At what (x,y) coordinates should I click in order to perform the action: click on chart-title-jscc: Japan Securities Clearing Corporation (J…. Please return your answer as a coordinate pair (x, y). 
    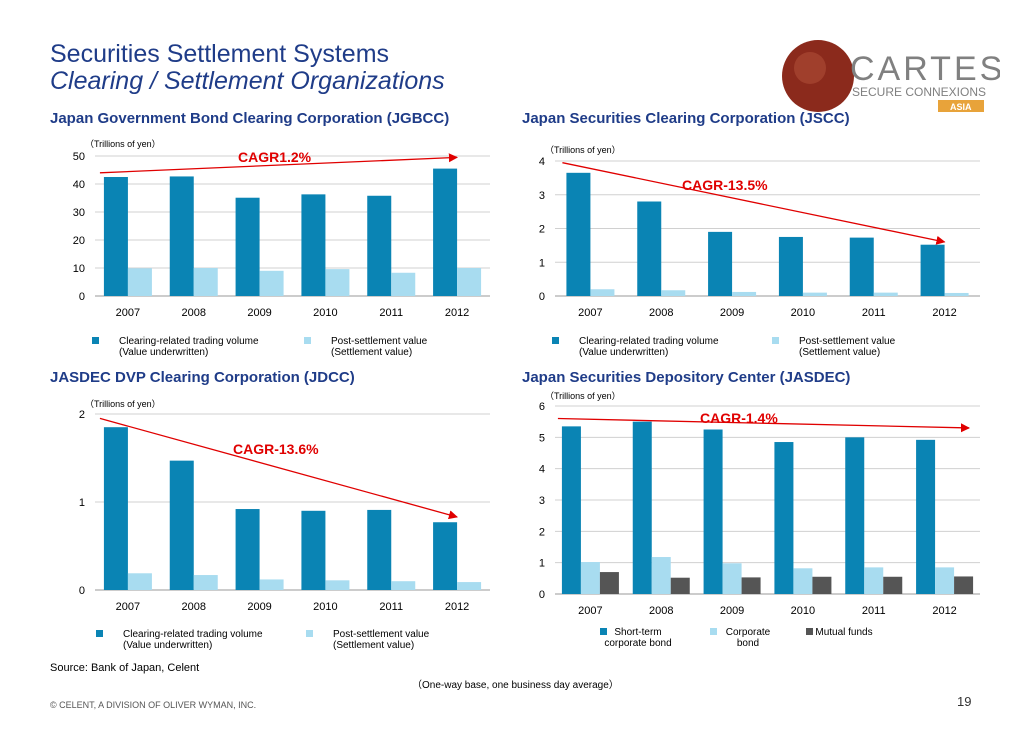
    Looking at the image, I should click on (686, 118).